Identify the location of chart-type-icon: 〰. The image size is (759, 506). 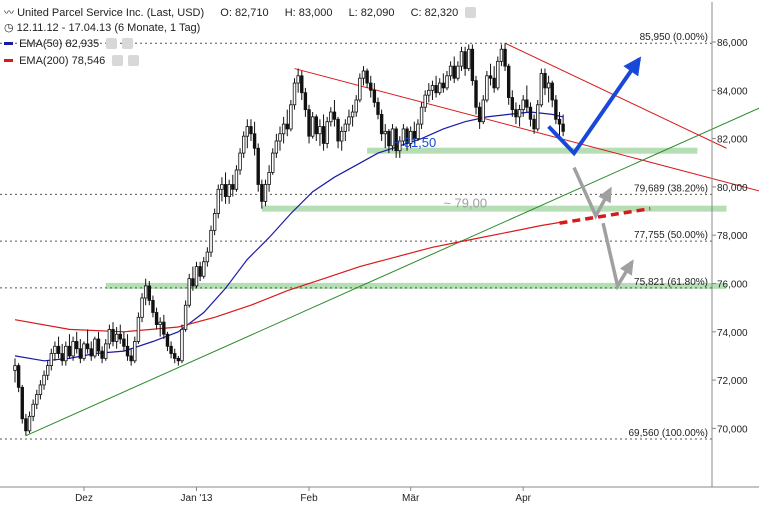
(9, 13).